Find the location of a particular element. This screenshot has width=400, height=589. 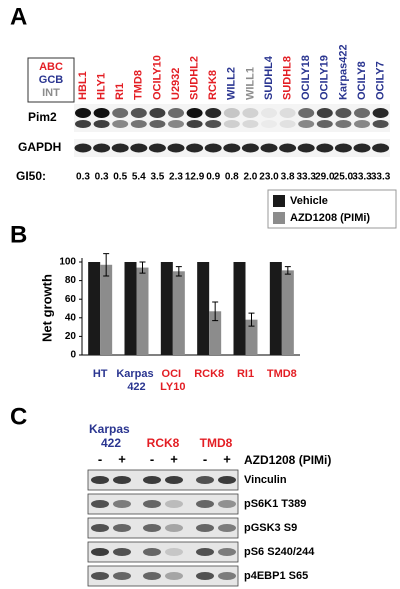

row-label: Pim2 is located at coordinates (42, 117).